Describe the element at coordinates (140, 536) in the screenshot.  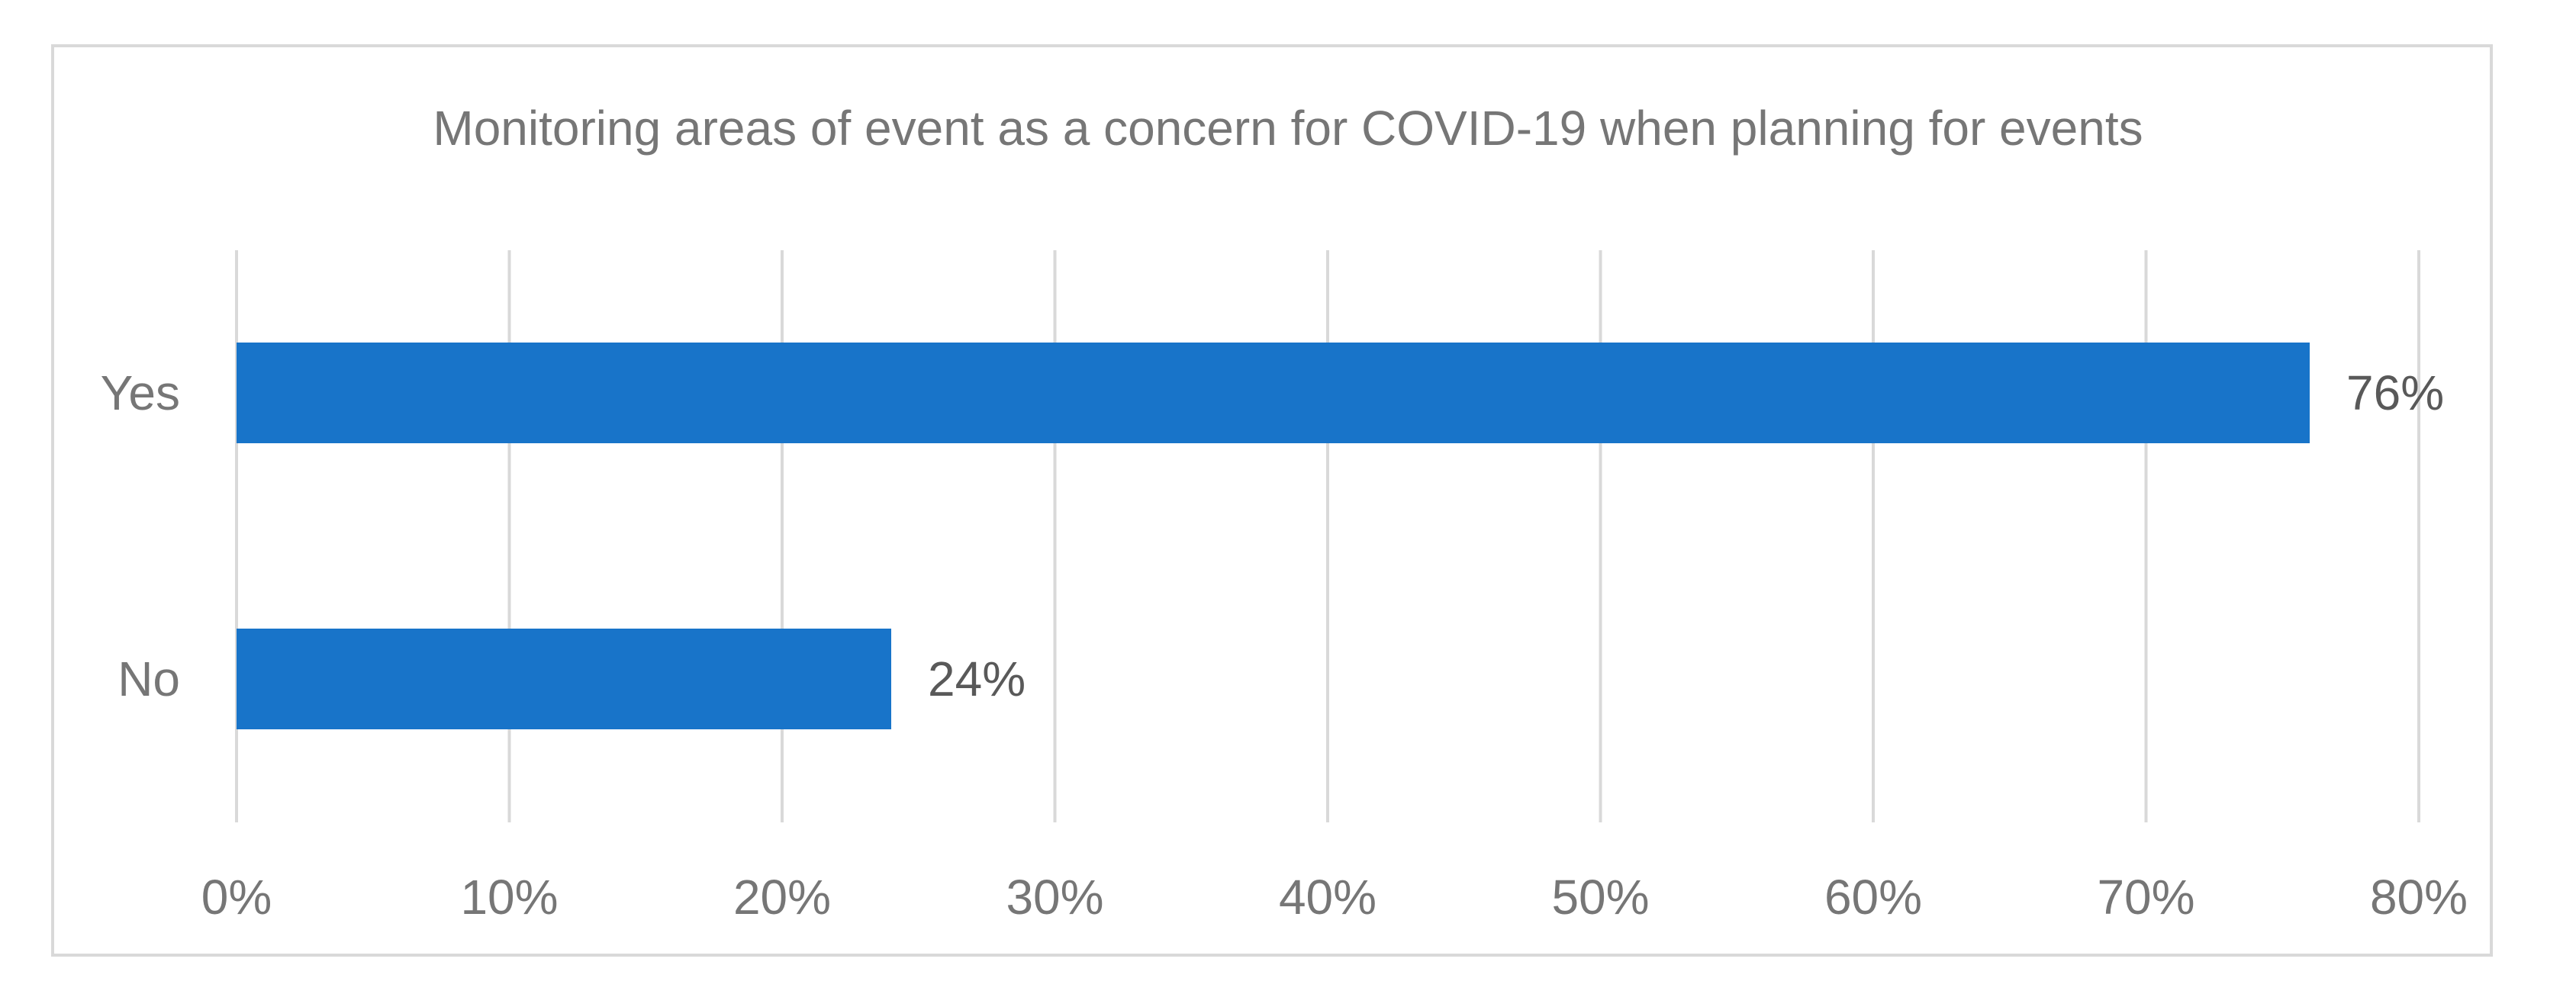
I see `category-labels: Yes No` at that location.